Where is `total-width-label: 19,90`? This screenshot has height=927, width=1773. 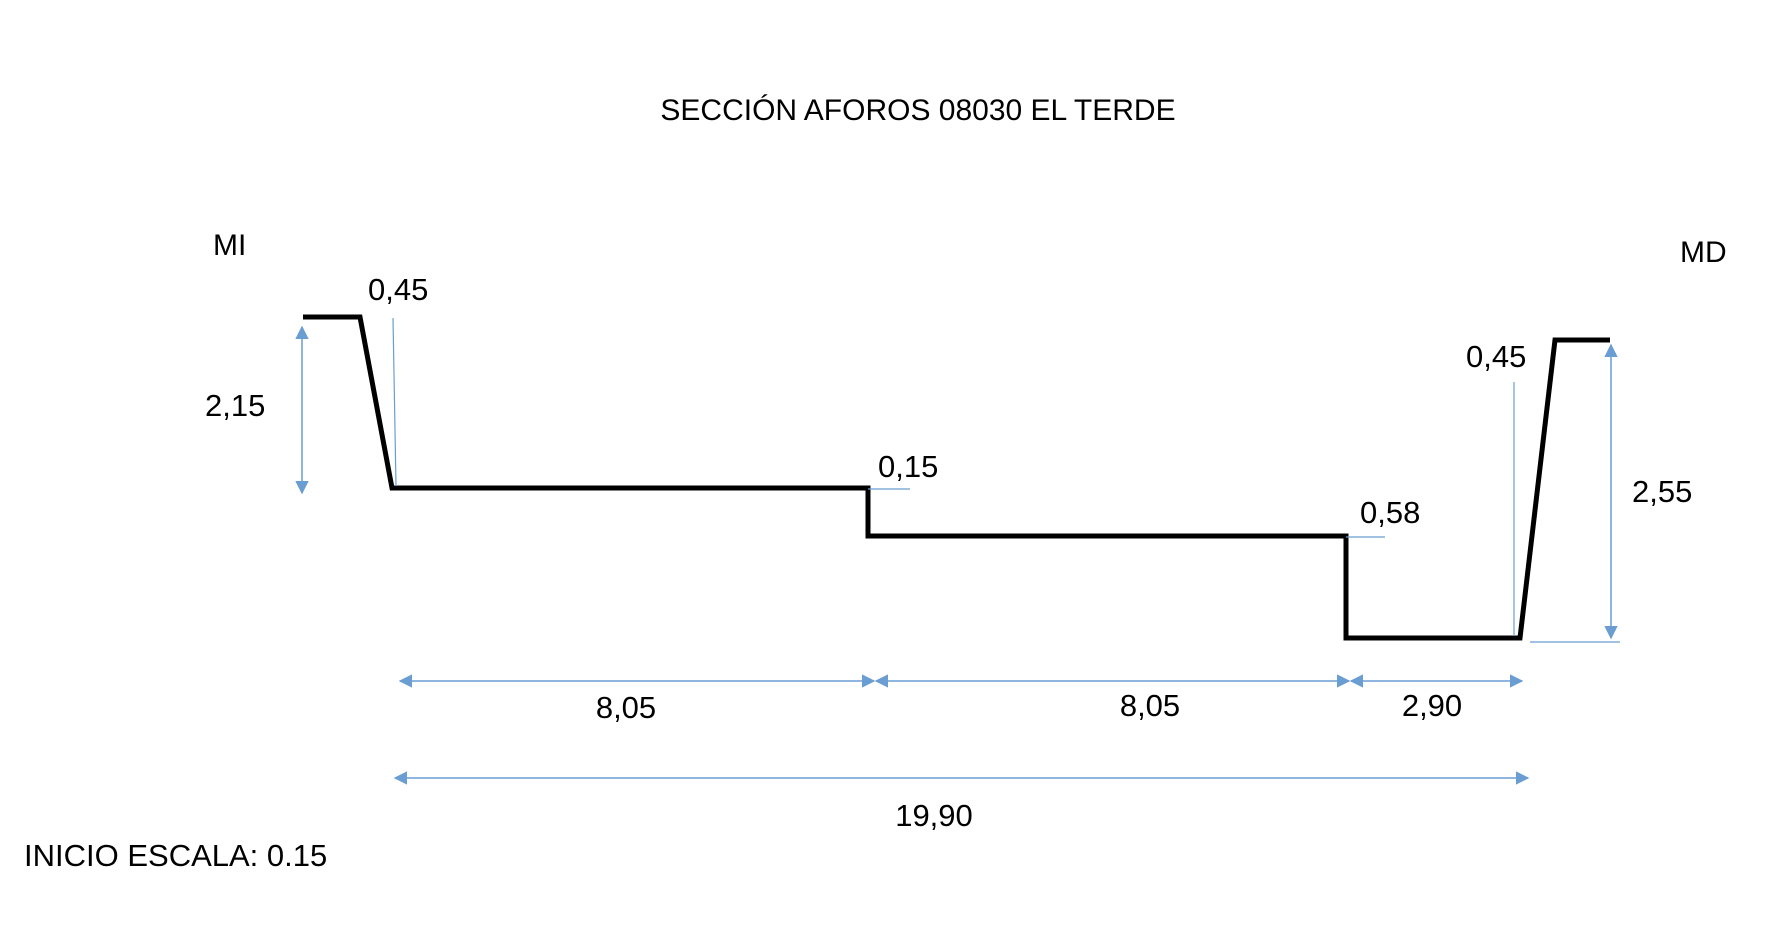 total-width-label: 19,90 is located at coordinates (934, 815).